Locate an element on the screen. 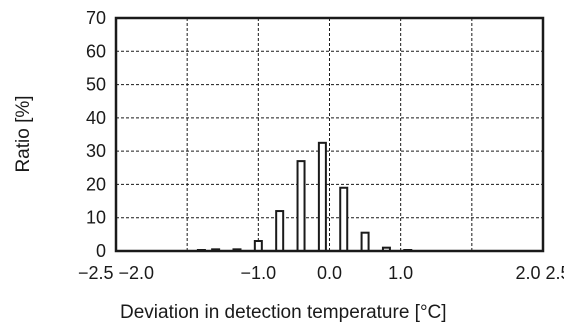 The width and height of the screenshot is (564, 331). y-tick-label: 30 is located at coordinates (96, 151).